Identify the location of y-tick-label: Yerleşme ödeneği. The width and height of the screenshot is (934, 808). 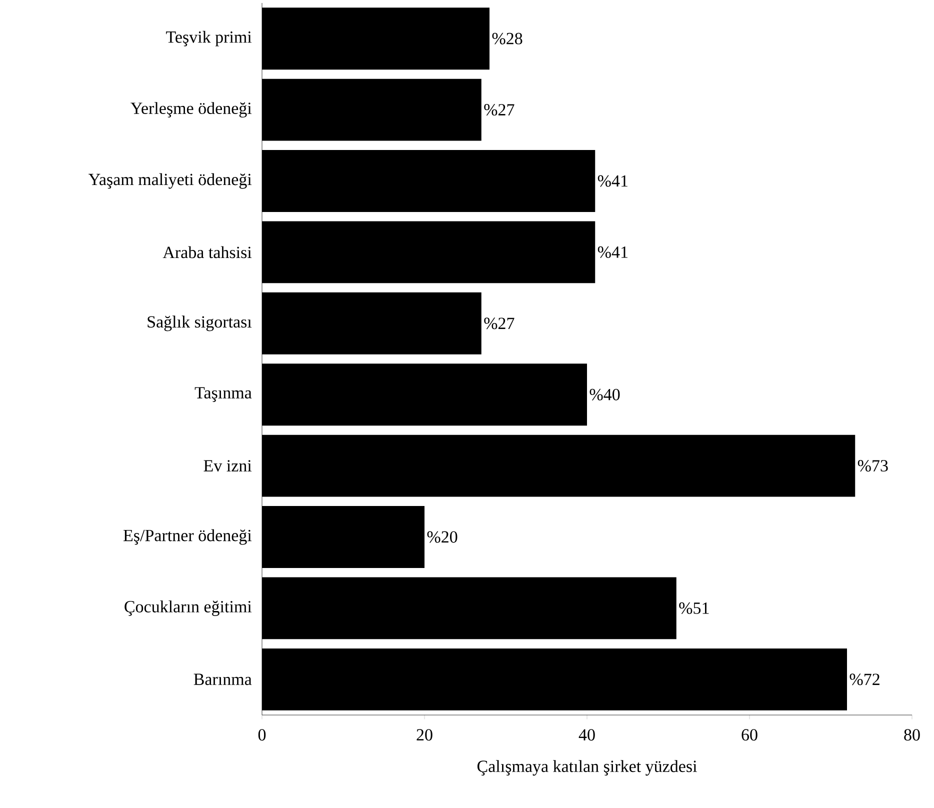
(191, 110).